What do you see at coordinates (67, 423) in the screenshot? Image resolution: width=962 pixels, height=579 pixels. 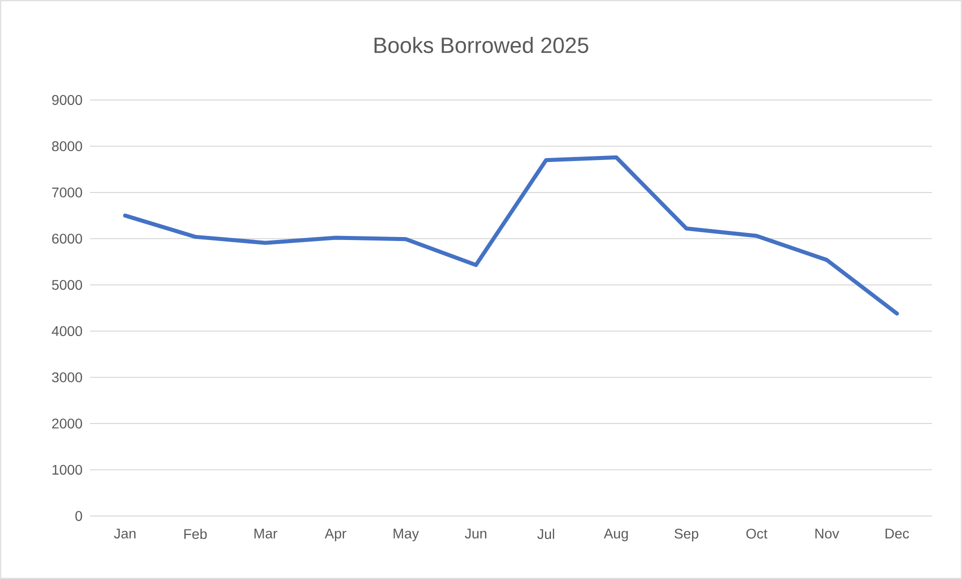 I see `y-tick-label: 2000` at bounding box center [67, 423].